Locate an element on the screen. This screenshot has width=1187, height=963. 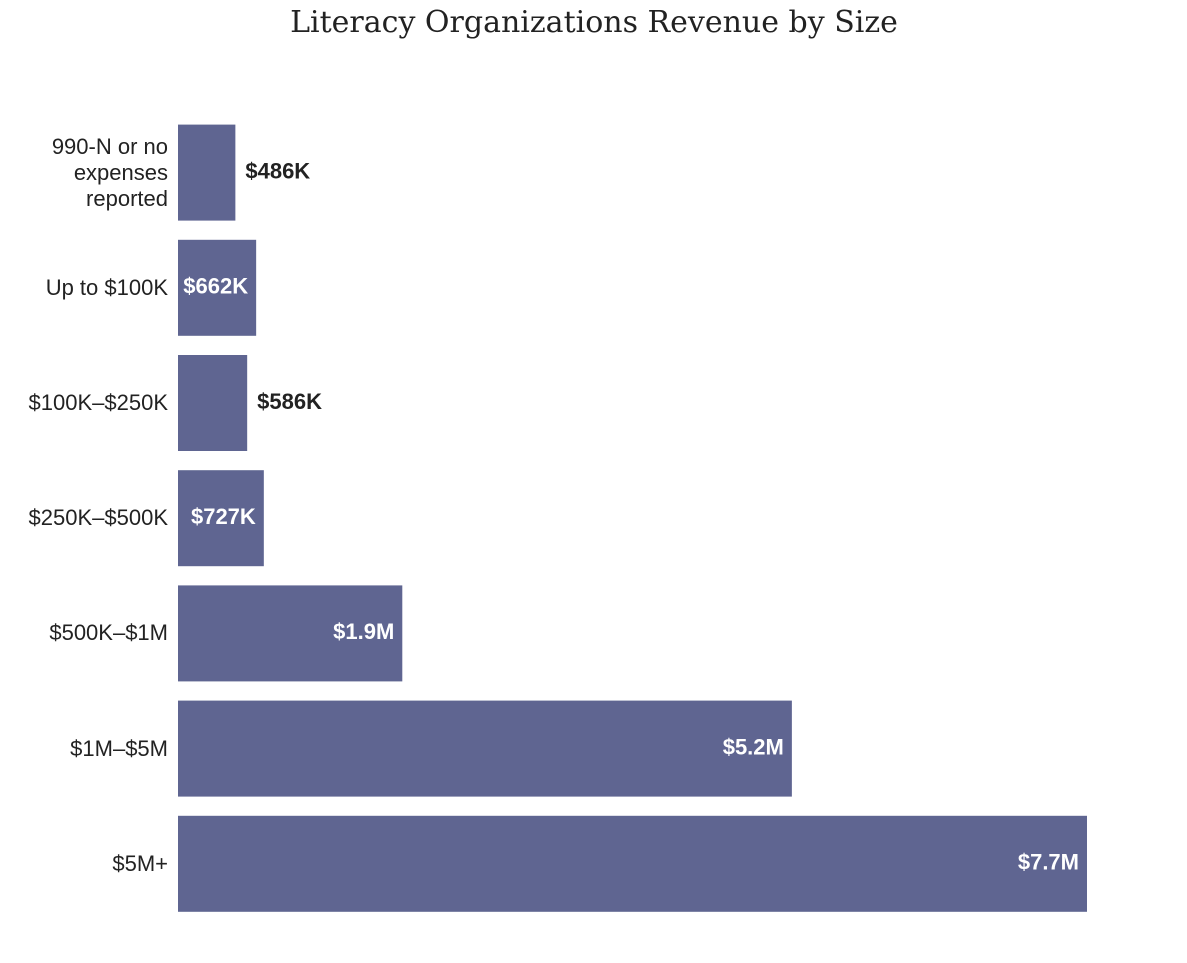
value-label: $586K is located at coordinates (289, 401).